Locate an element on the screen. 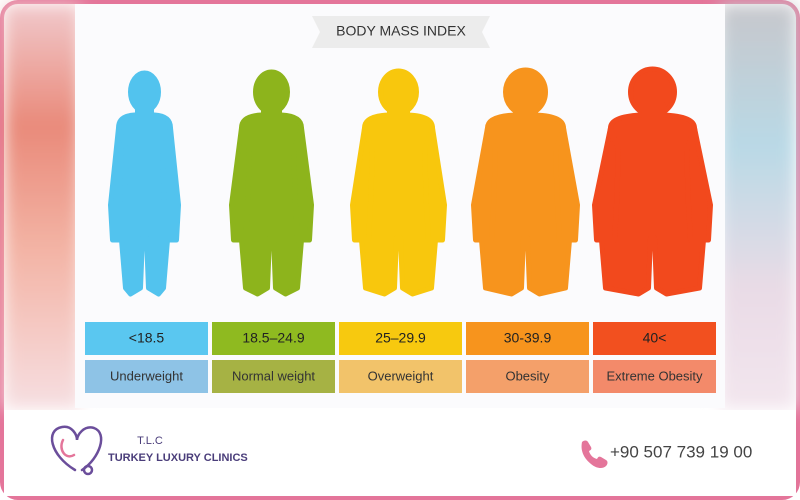  category-label: Extreme Obesity is located at coordinates (654, 375).